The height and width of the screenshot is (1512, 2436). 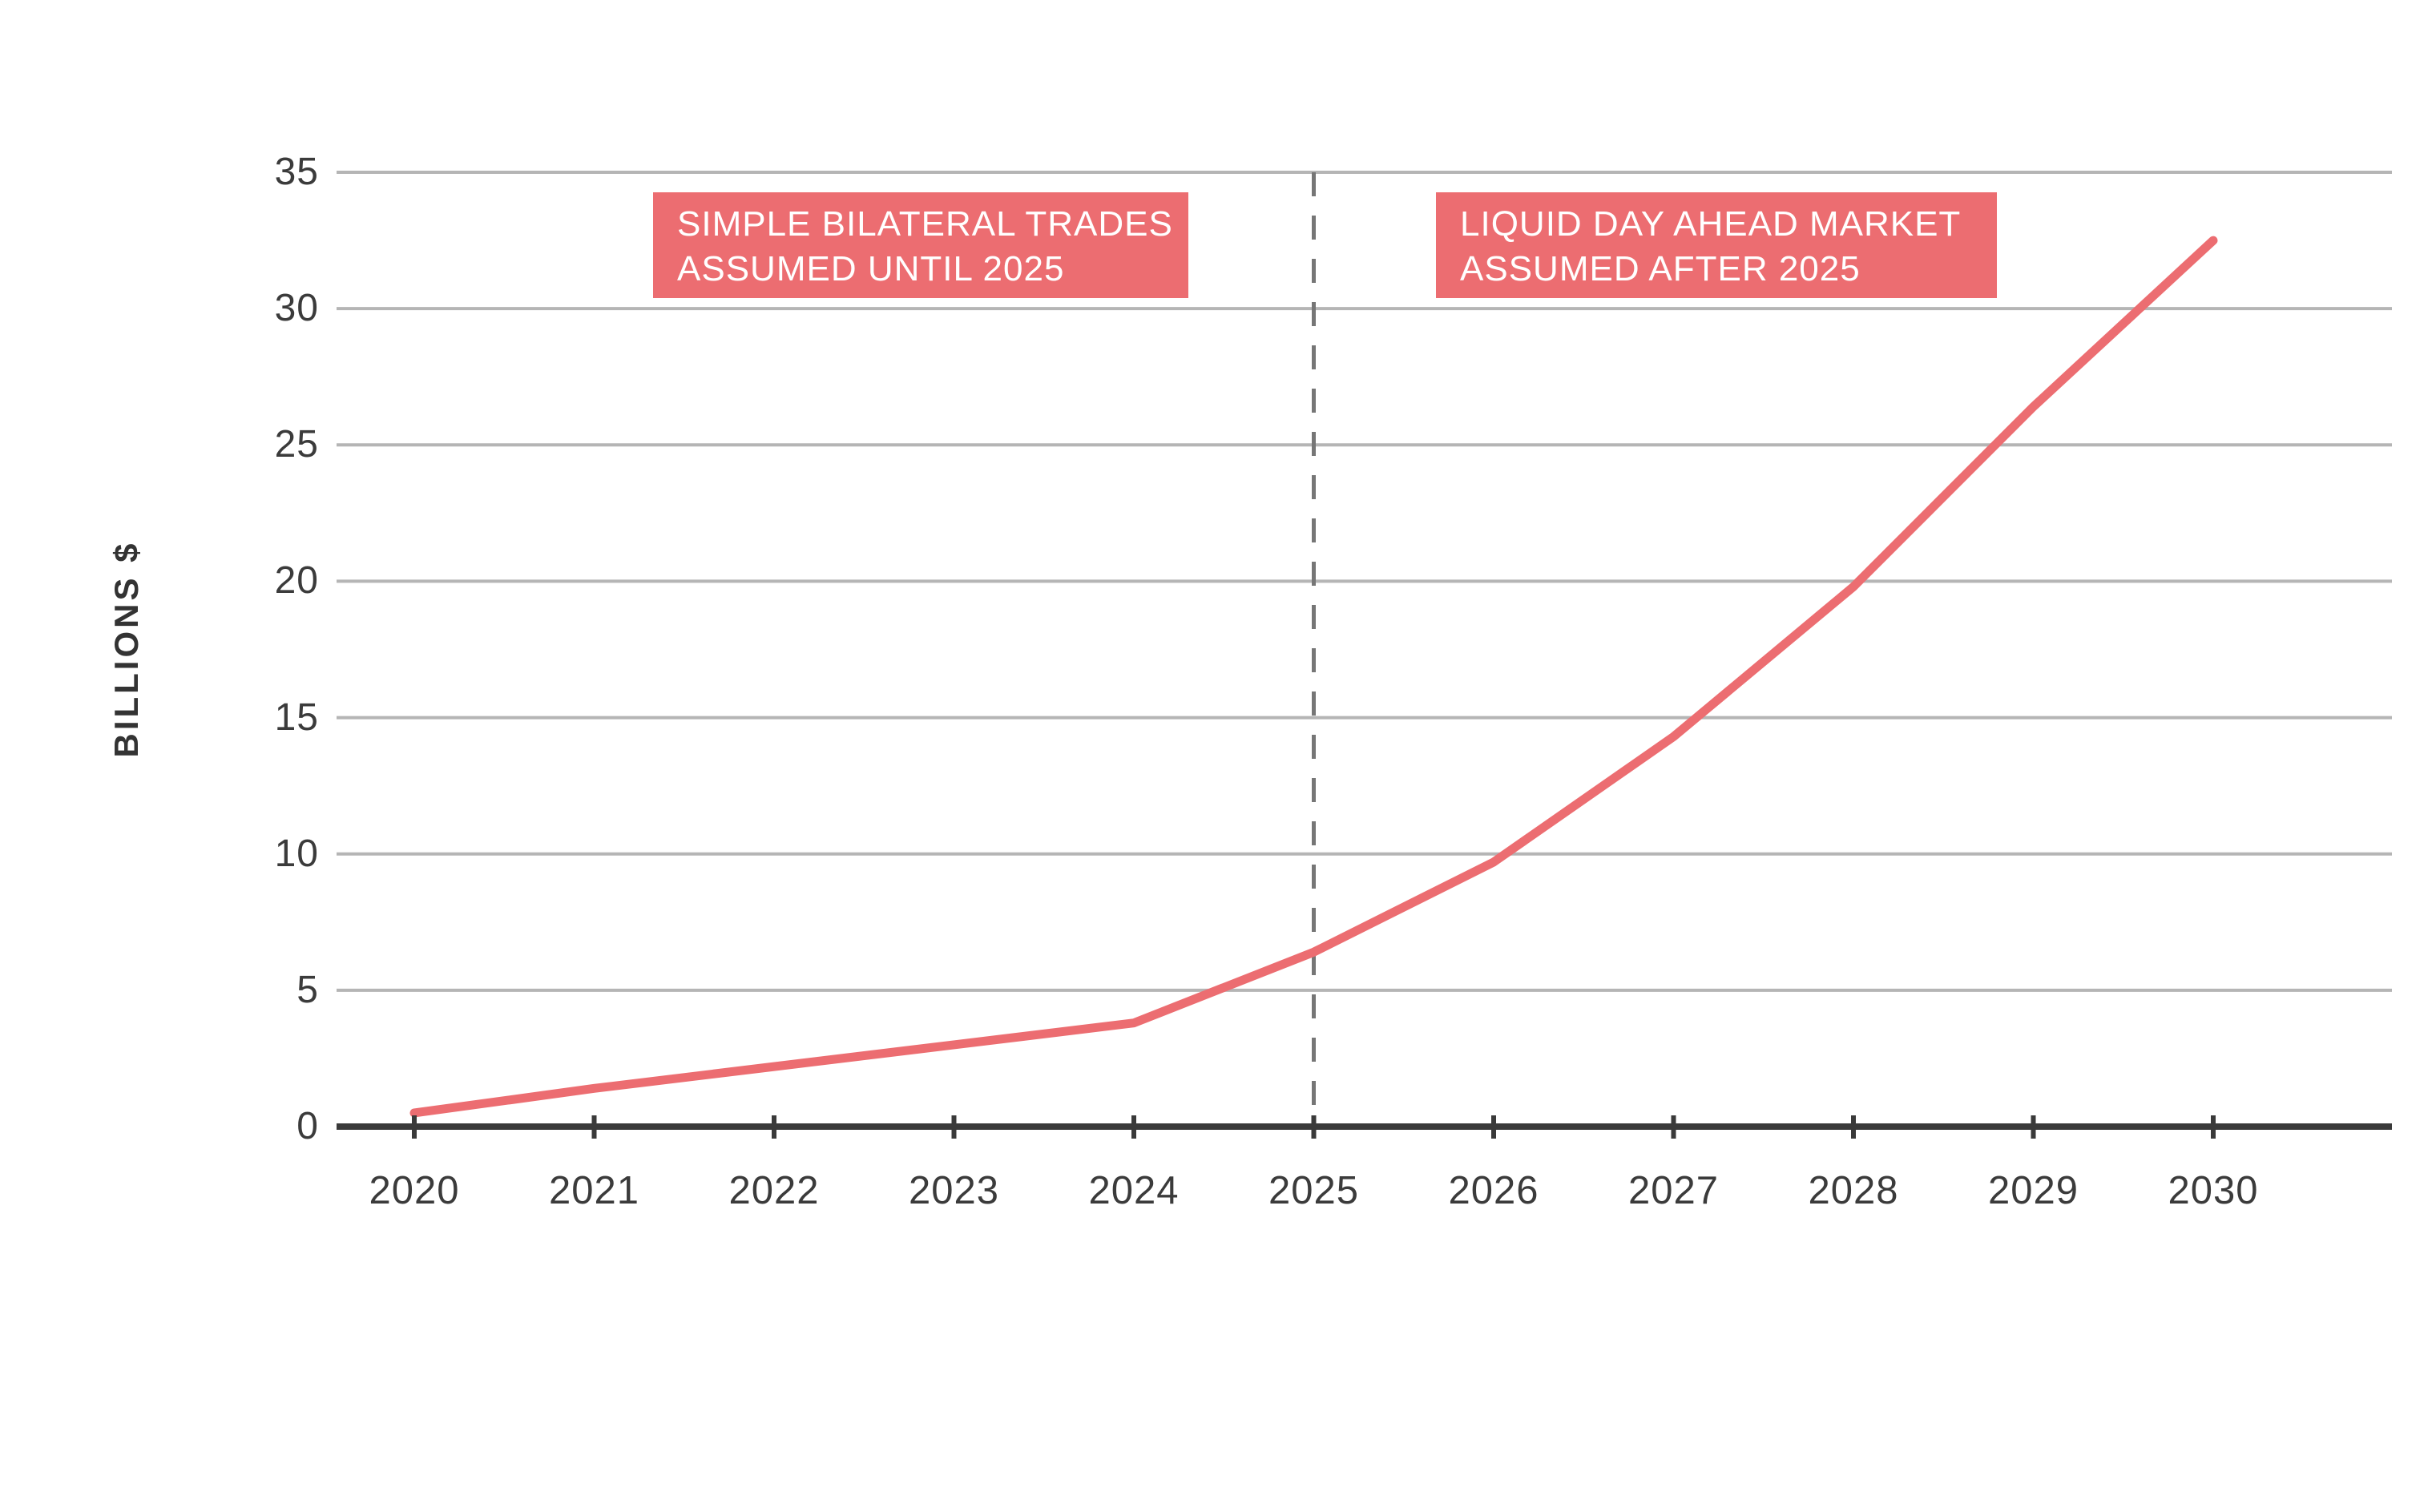 I want to click on y-tick-label-10: 10, so click(x=296, y=854).